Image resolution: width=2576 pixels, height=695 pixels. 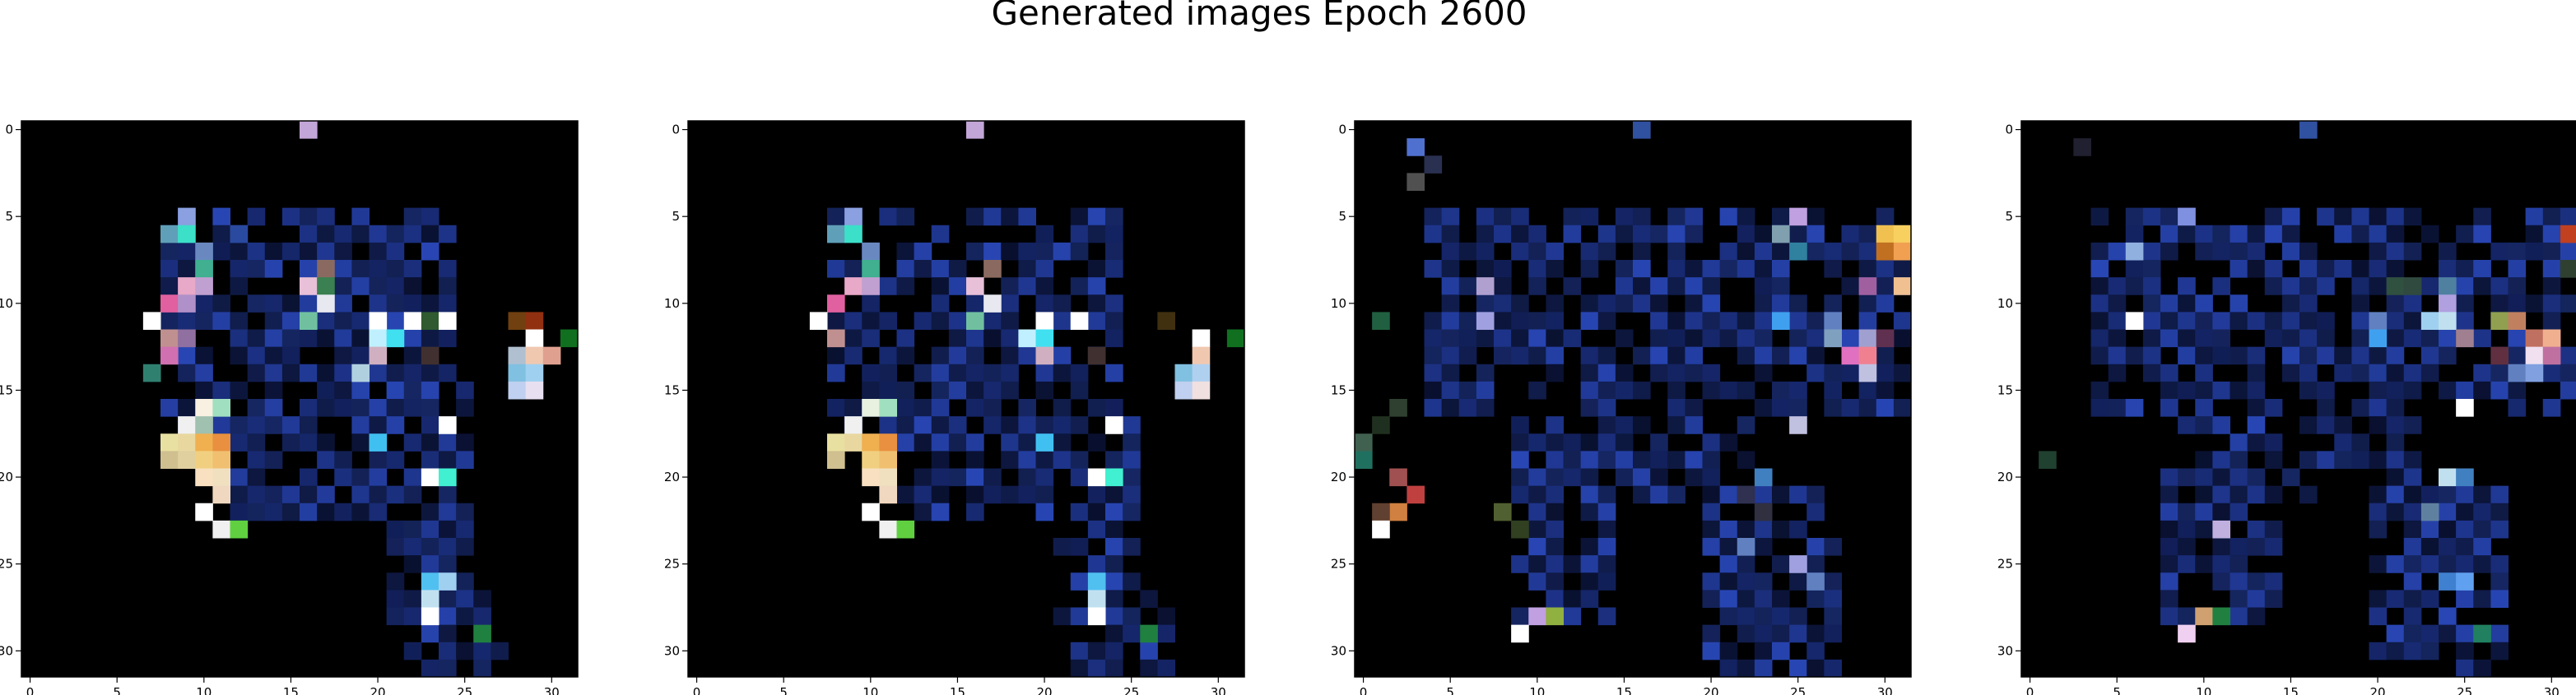 What do you see at coordinates (957, 690) in the screenshot?
I see `x-tick-label: 15` at bounding box center [957, 690].